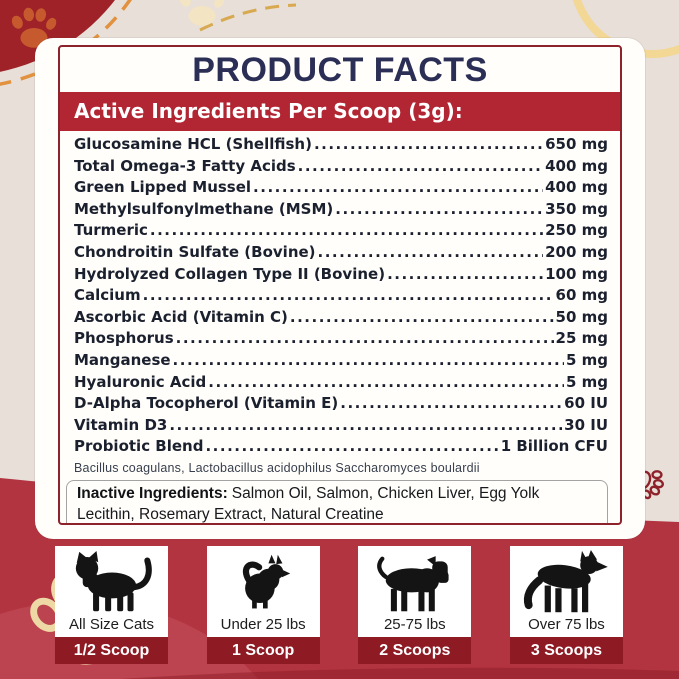  Describe the element at coordinates (581, 338) in the screenshot. I see `ingredient-amount: 25 mg` at that location.